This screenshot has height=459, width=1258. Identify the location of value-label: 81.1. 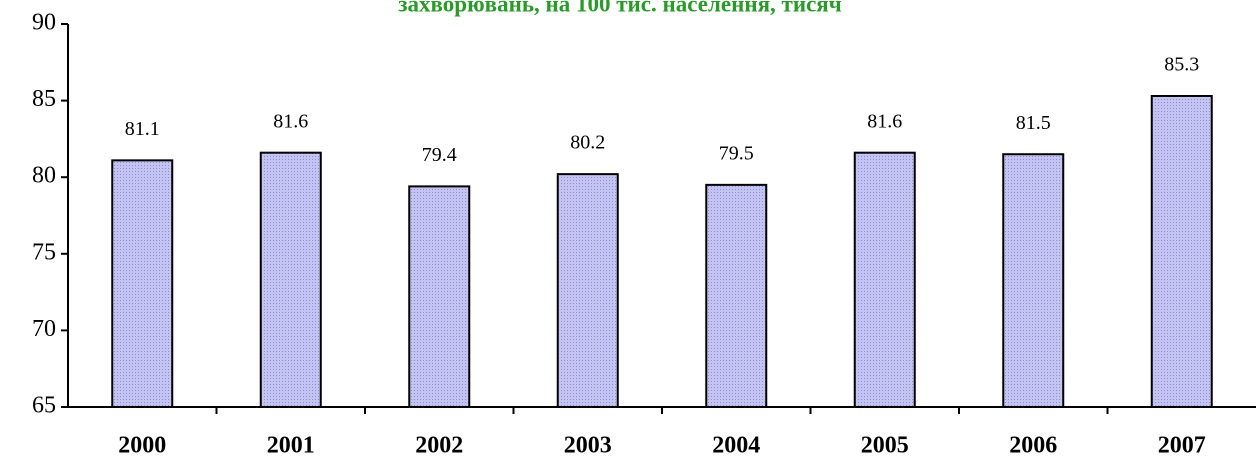
(142, 129).